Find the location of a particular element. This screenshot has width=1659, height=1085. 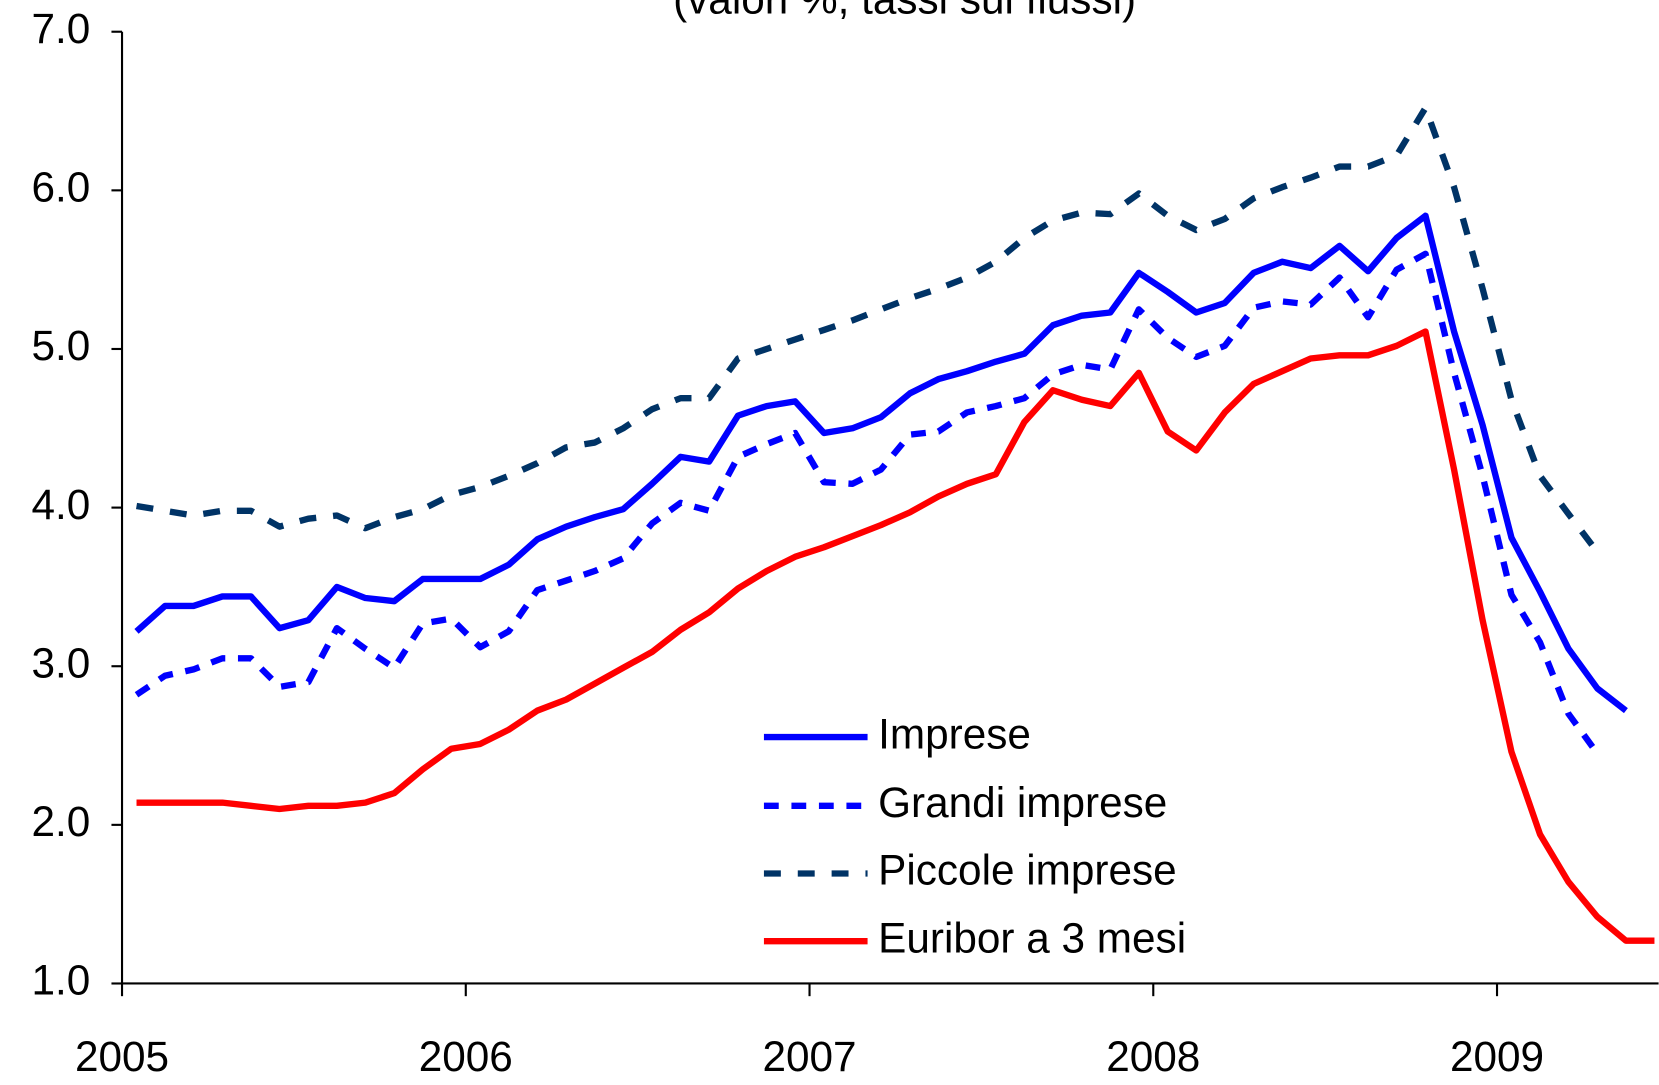

x-tick-label: 2006 is located at coordinates (466, 1056).